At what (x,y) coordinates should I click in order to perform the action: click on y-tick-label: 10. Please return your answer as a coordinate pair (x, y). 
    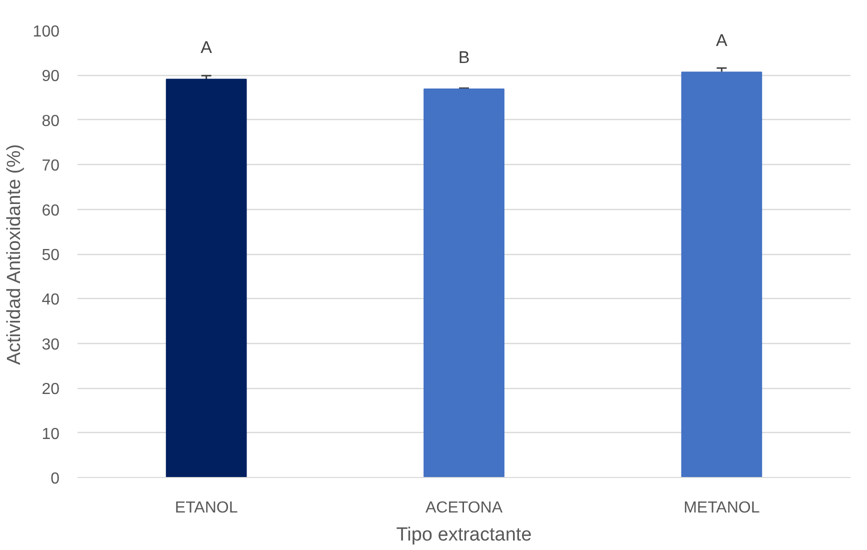
    Looking at the image, I should click on (51, 434).